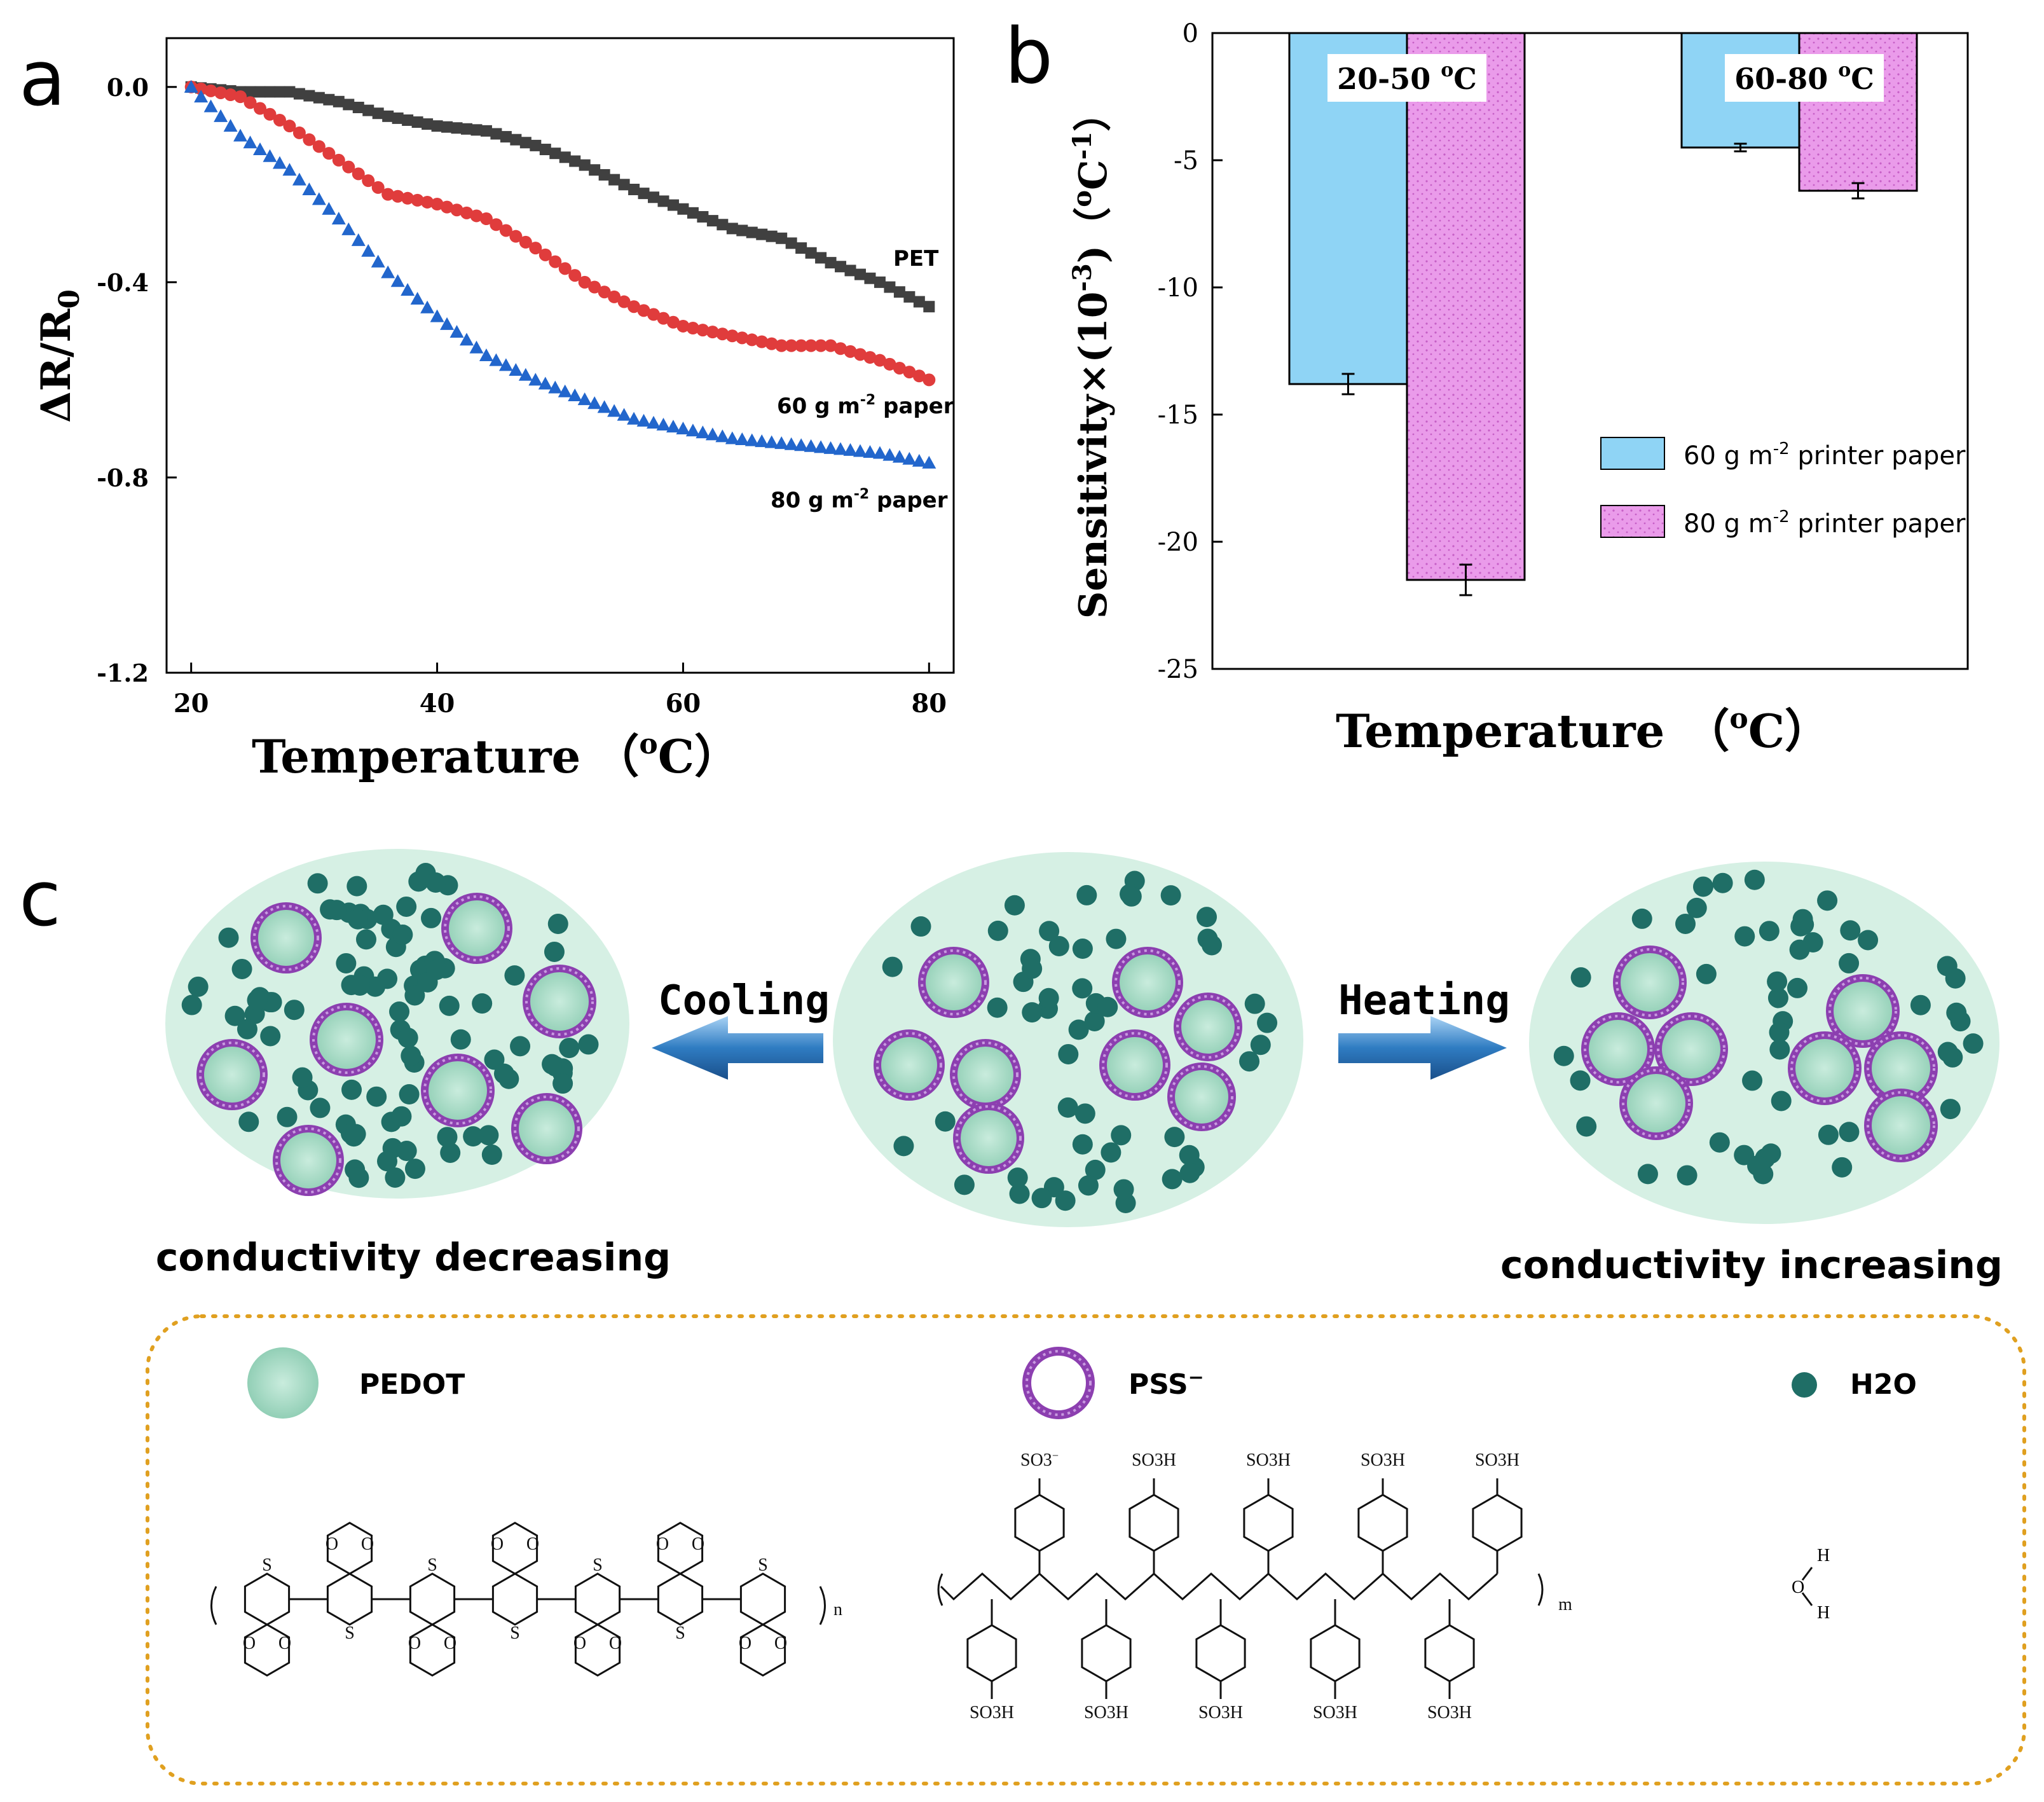  Describe the element at coordinates (1590, 351) in the screenshot. I see `chart-b-frame` at that location.